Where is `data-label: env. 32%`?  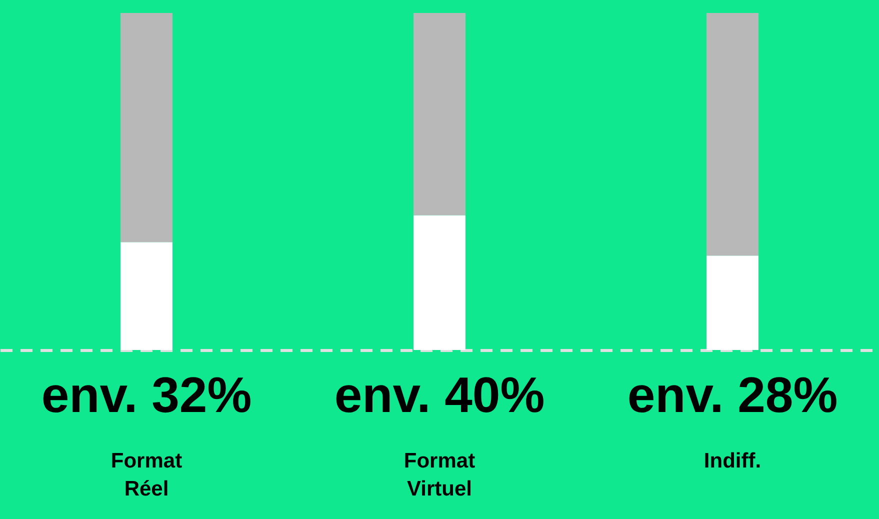
data-label: env. 32% is located at coordinates (146, 395).